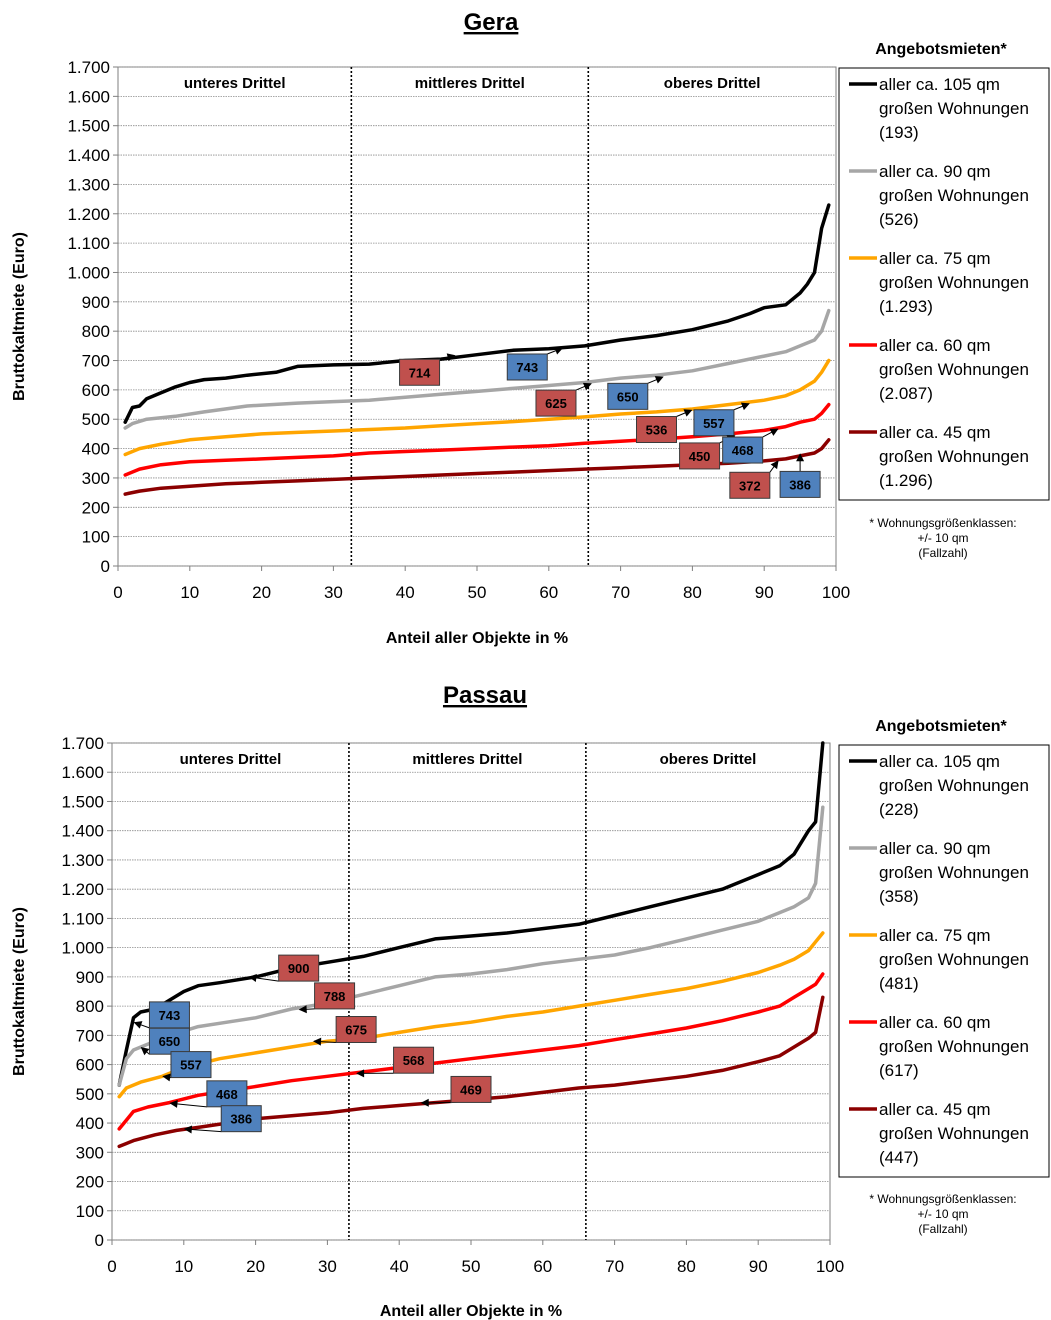 The image size is (1051, 1320). Describe the element at coordinates (96, 361) in the screenshot. I see `y-tick-label: 700` at that location.